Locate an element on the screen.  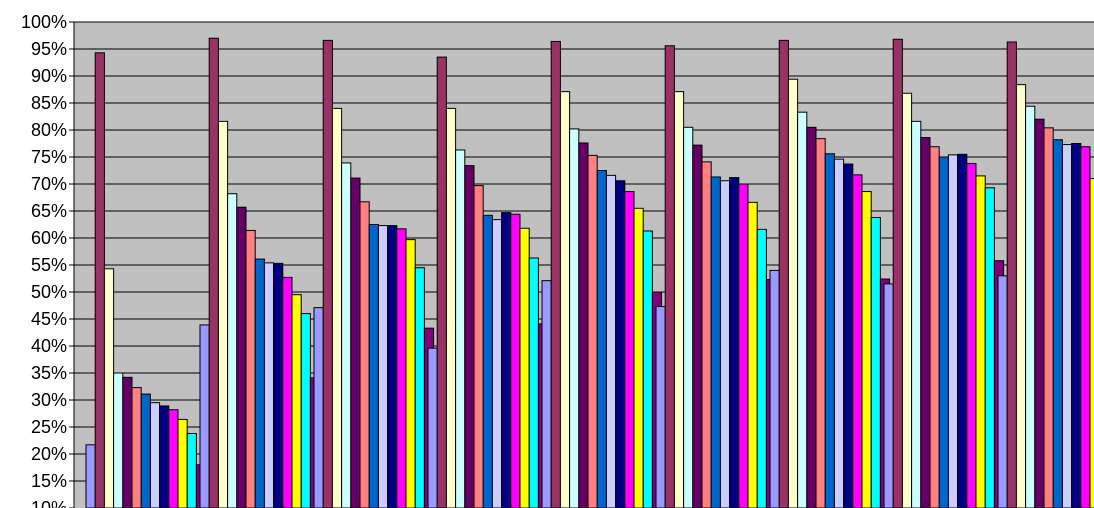
y-tick-label: 15% is located at coordinates (49, 481).